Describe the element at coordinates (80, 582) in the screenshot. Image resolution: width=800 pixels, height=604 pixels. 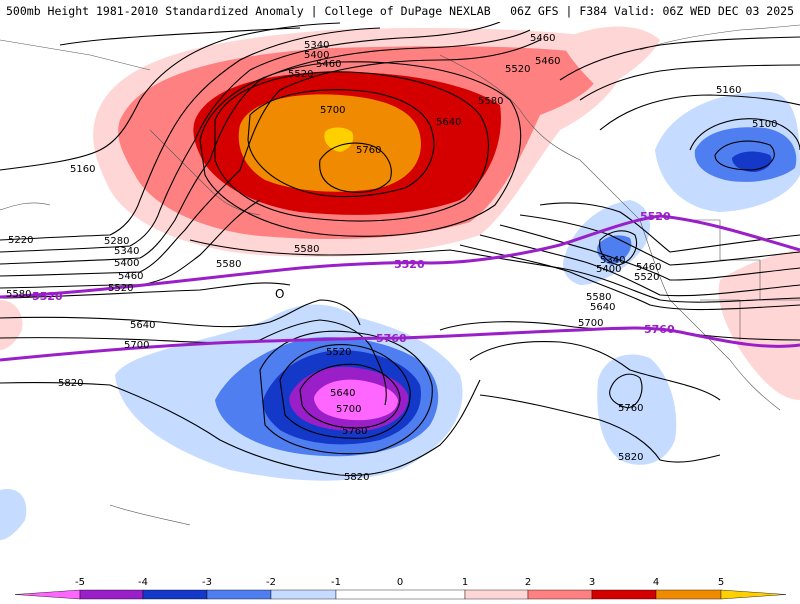
I see `legend-tick: -5` at that location.